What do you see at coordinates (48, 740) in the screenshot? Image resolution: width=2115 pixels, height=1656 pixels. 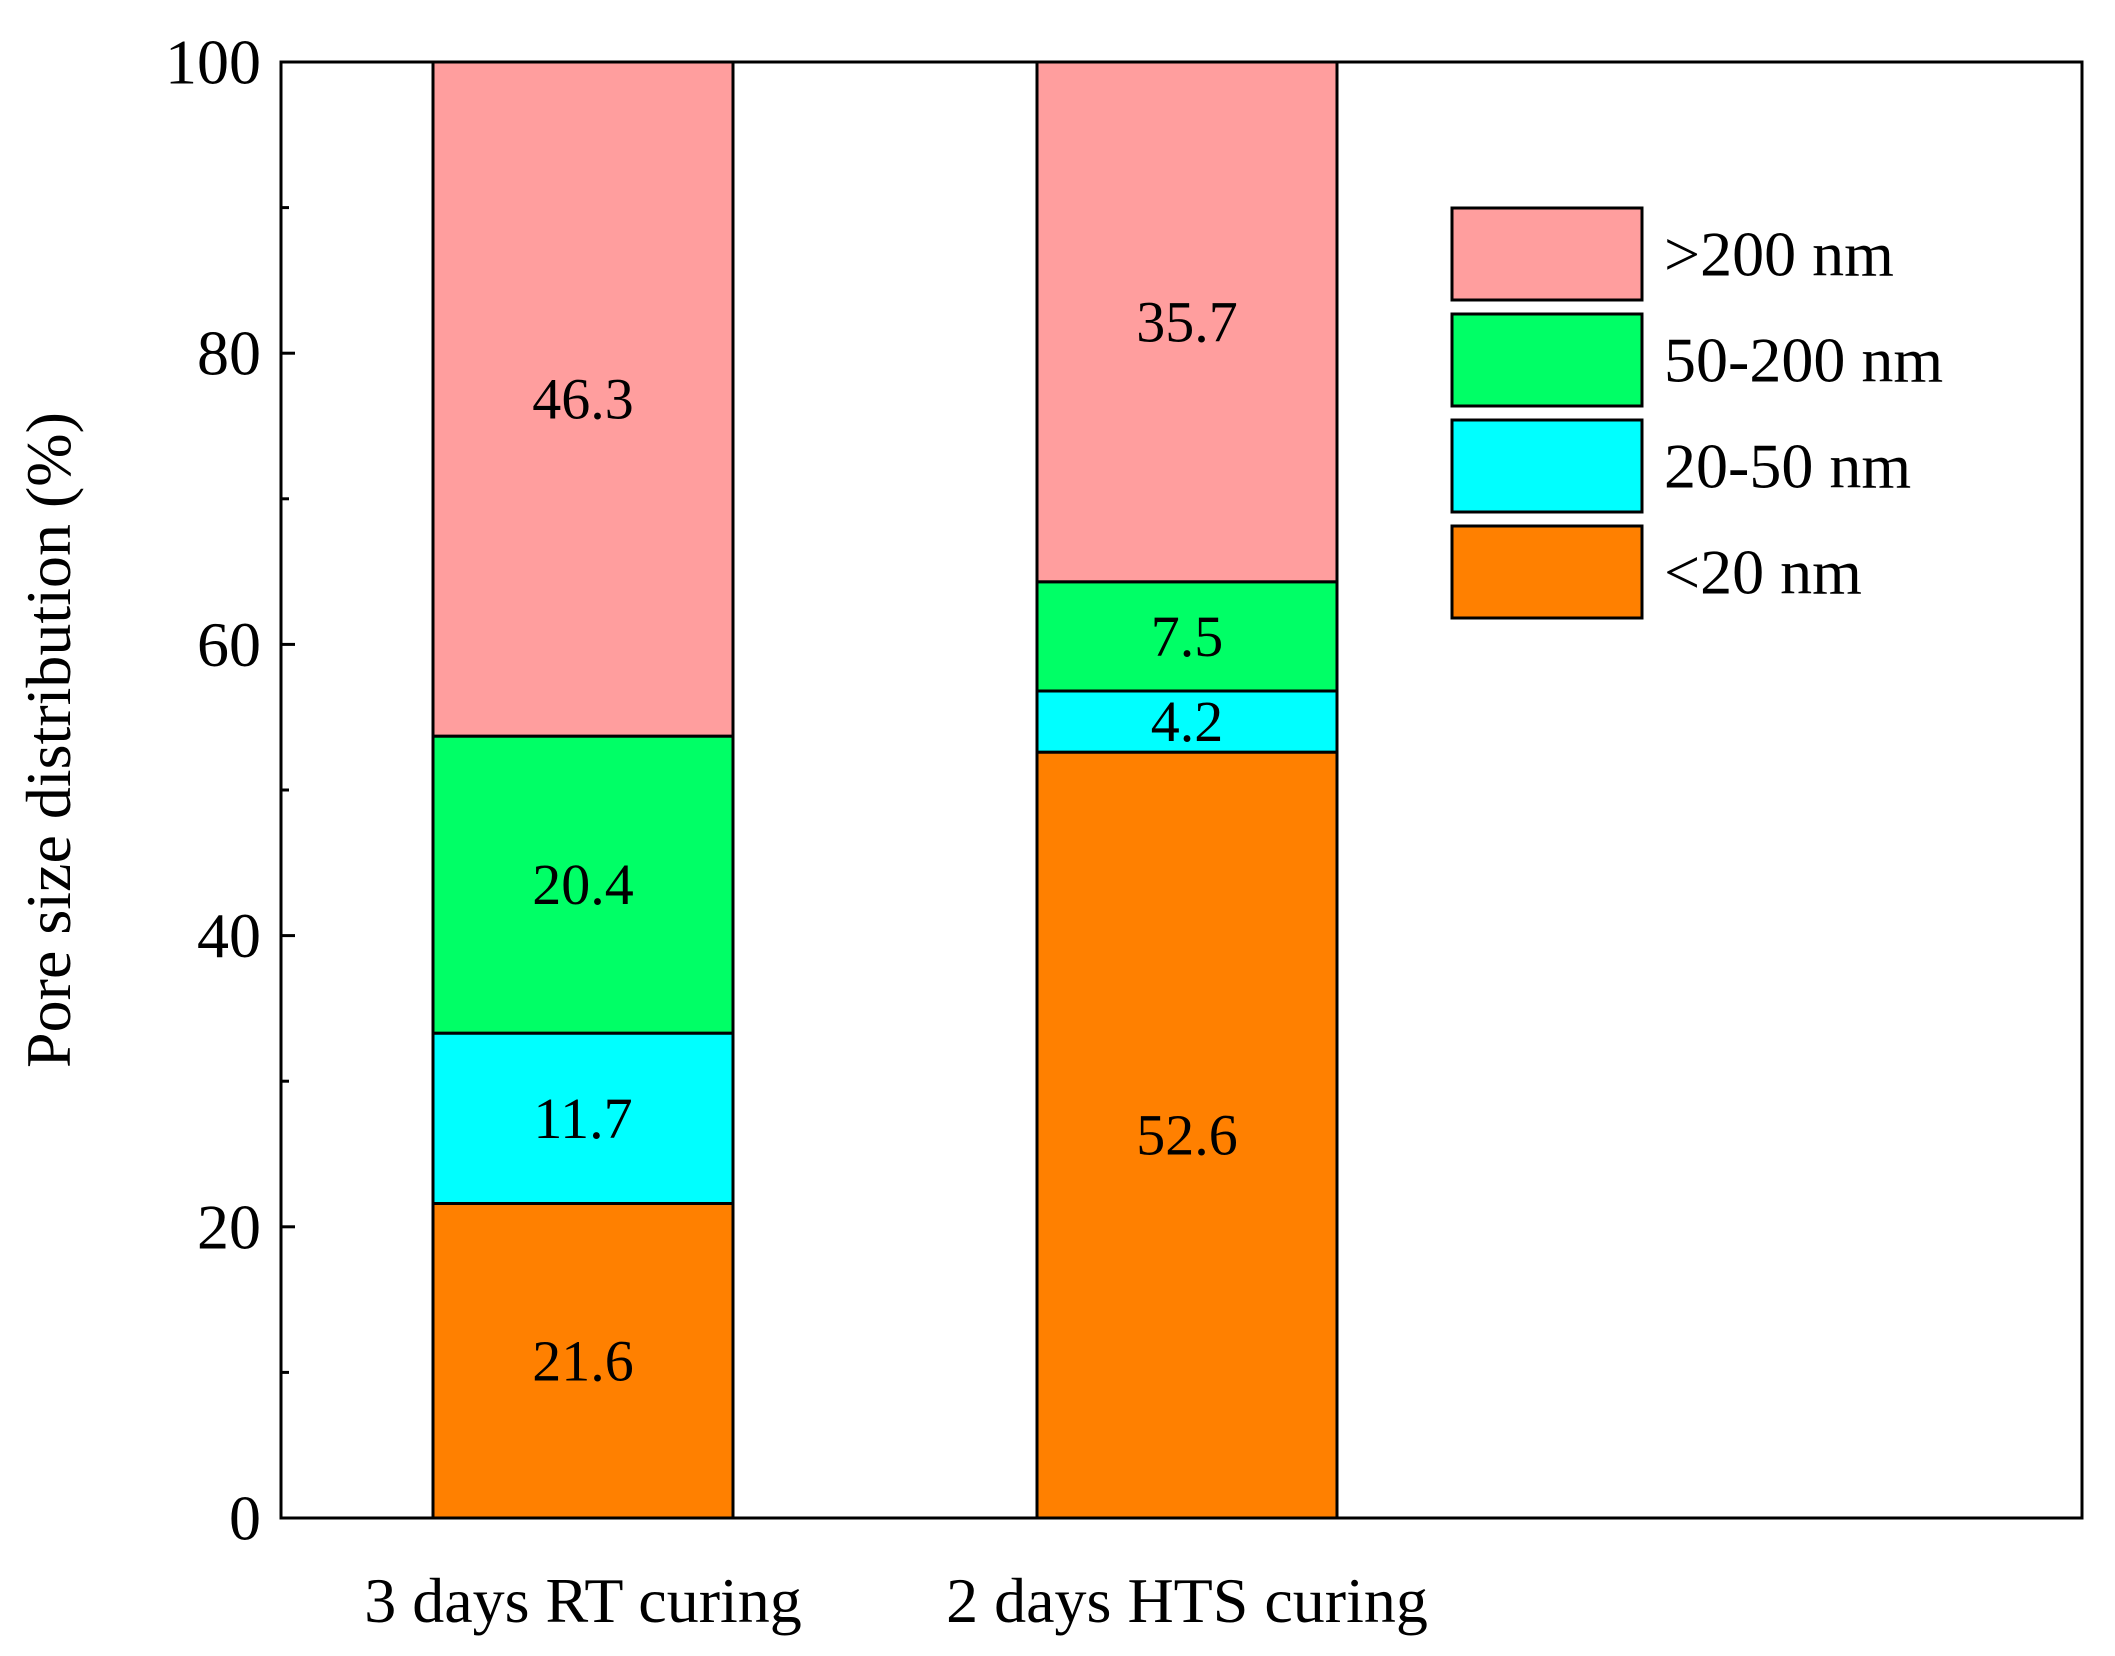 I see `y-axis-title: Pore size distribution (%)` at bounding box center [48, 740].